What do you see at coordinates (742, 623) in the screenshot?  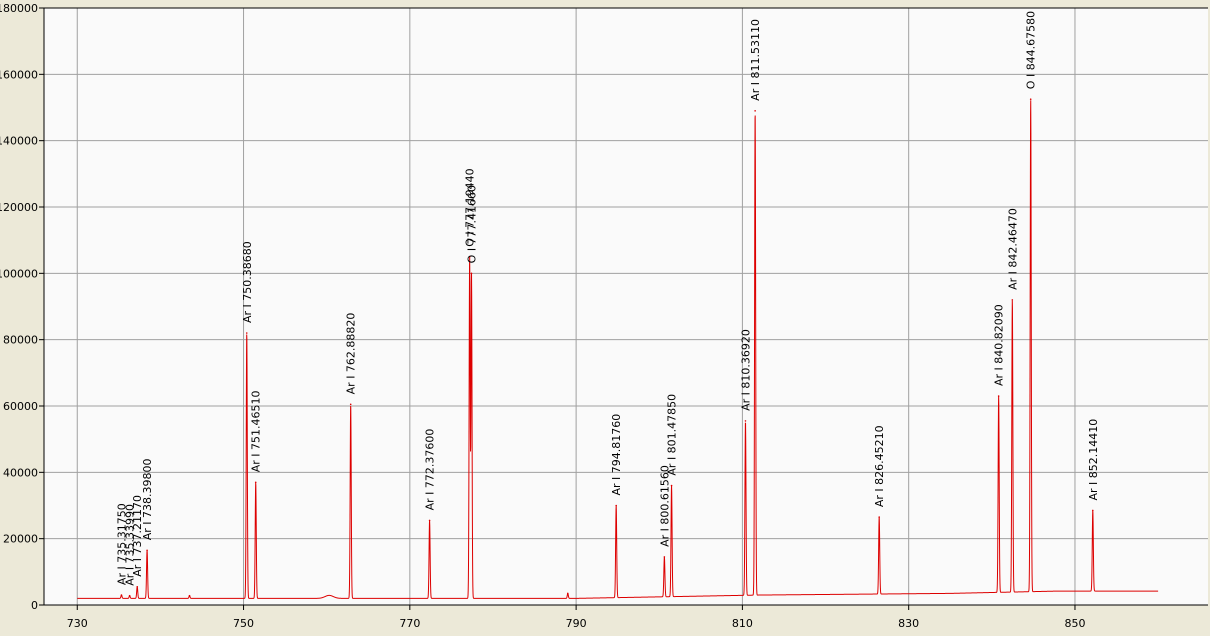 I see `x-tick-label: 810` at bounding box center [742, 623].